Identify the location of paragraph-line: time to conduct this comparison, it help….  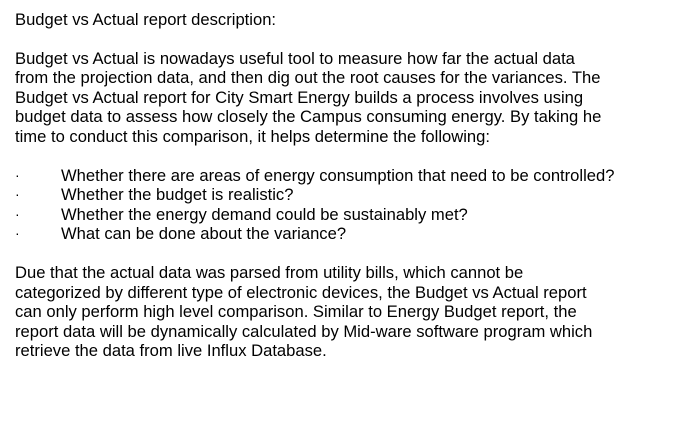
(253, 136).